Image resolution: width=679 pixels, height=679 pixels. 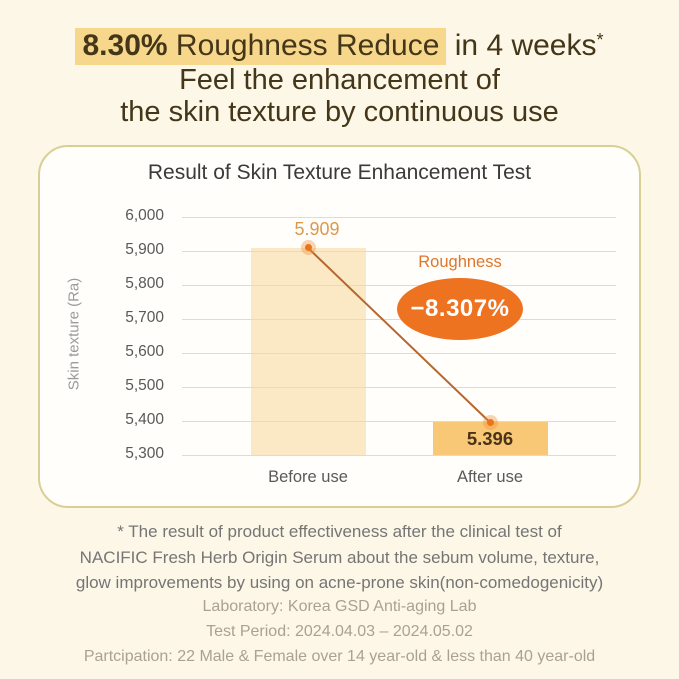 I want to click on headline-highlight: 8.30% Roughness Reduce, so click(x=261, y=46).